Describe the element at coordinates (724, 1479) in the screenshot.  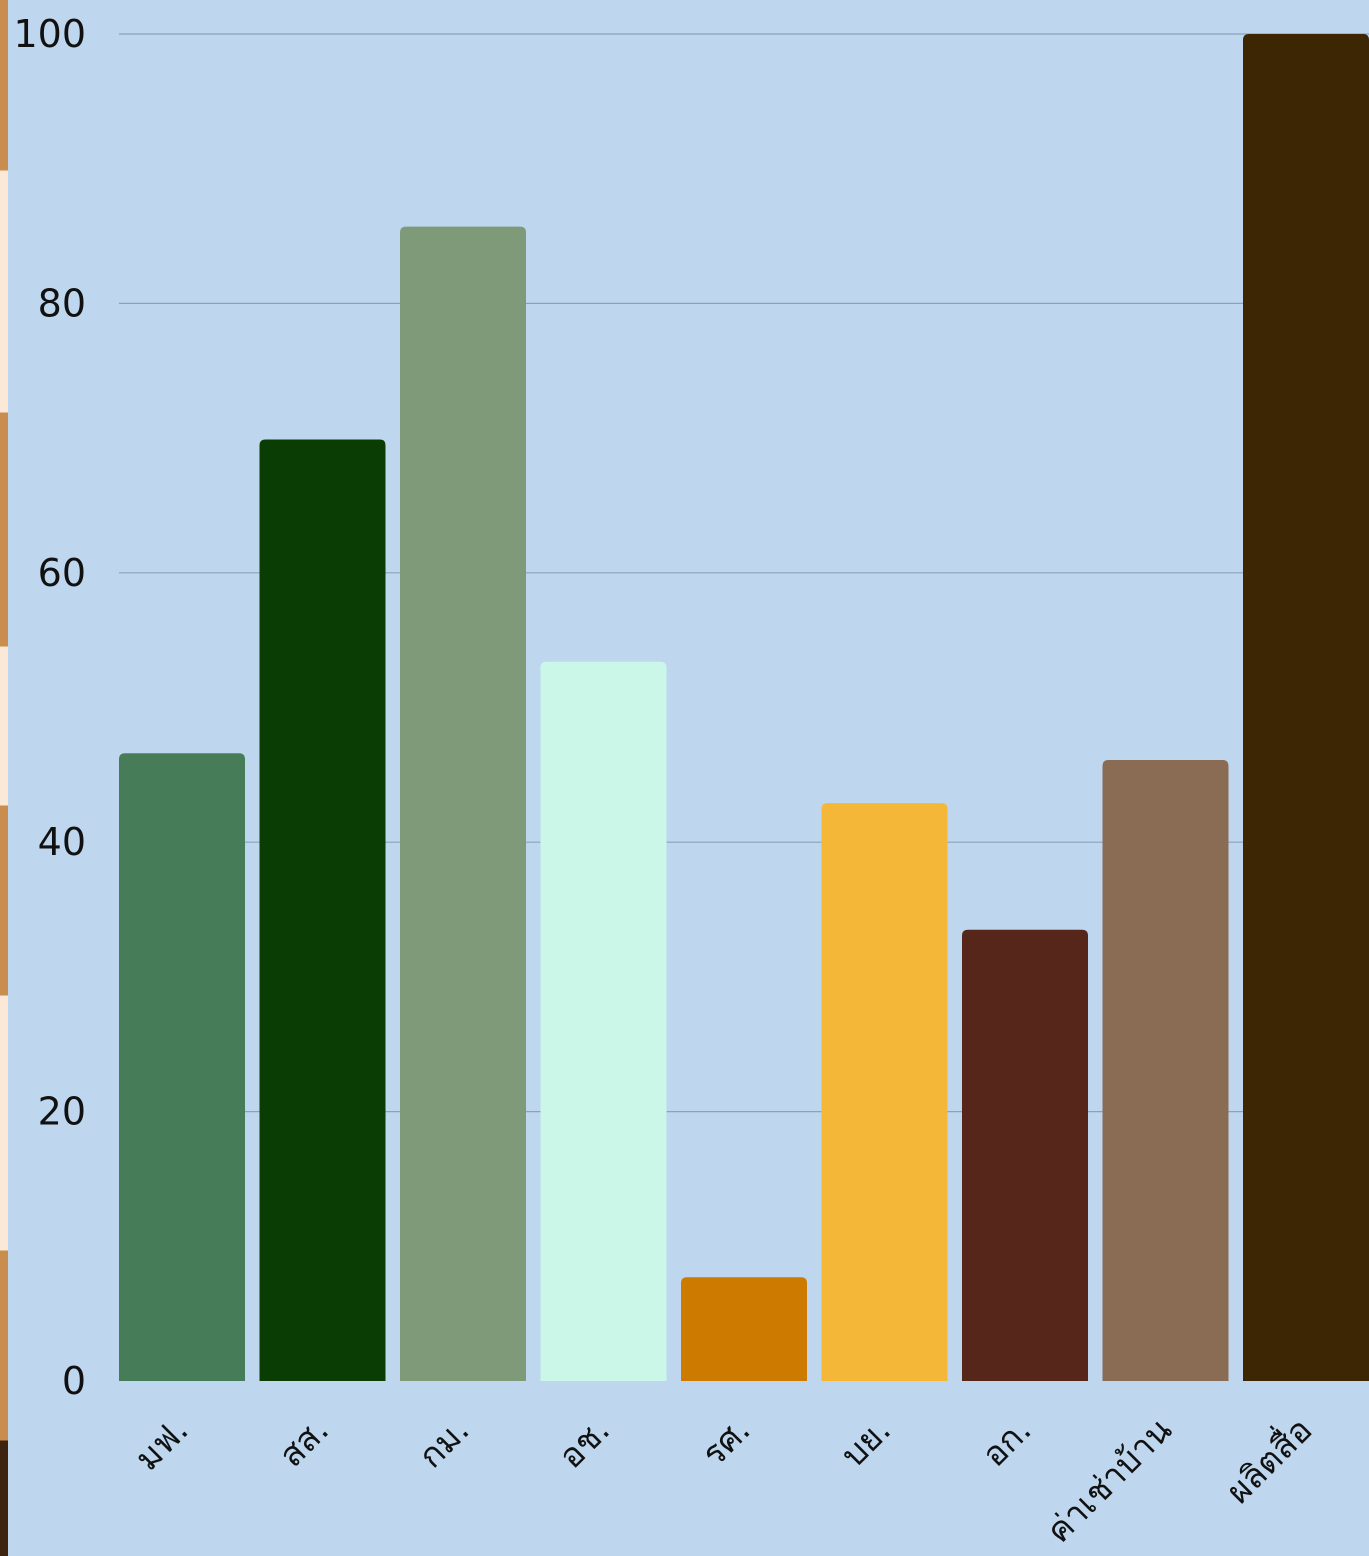
I see `x-axis-ticks: มฟ. สส. กม. อช. รศ. บย. อก. ค่าเช่าบ้าน ผลิตสื่อ` at that location.